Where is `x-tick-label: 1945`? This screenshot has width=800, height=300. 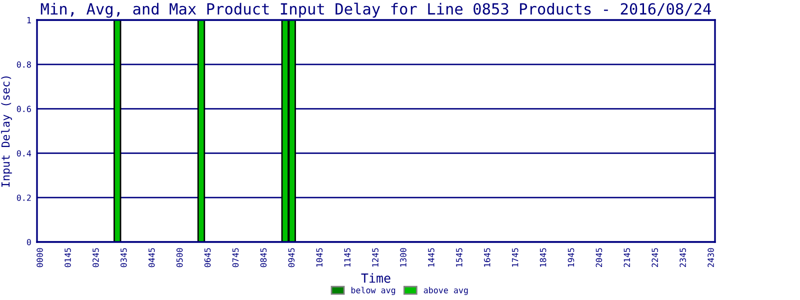 x-tick-label: 1945 is located at coordinates (571, 257).